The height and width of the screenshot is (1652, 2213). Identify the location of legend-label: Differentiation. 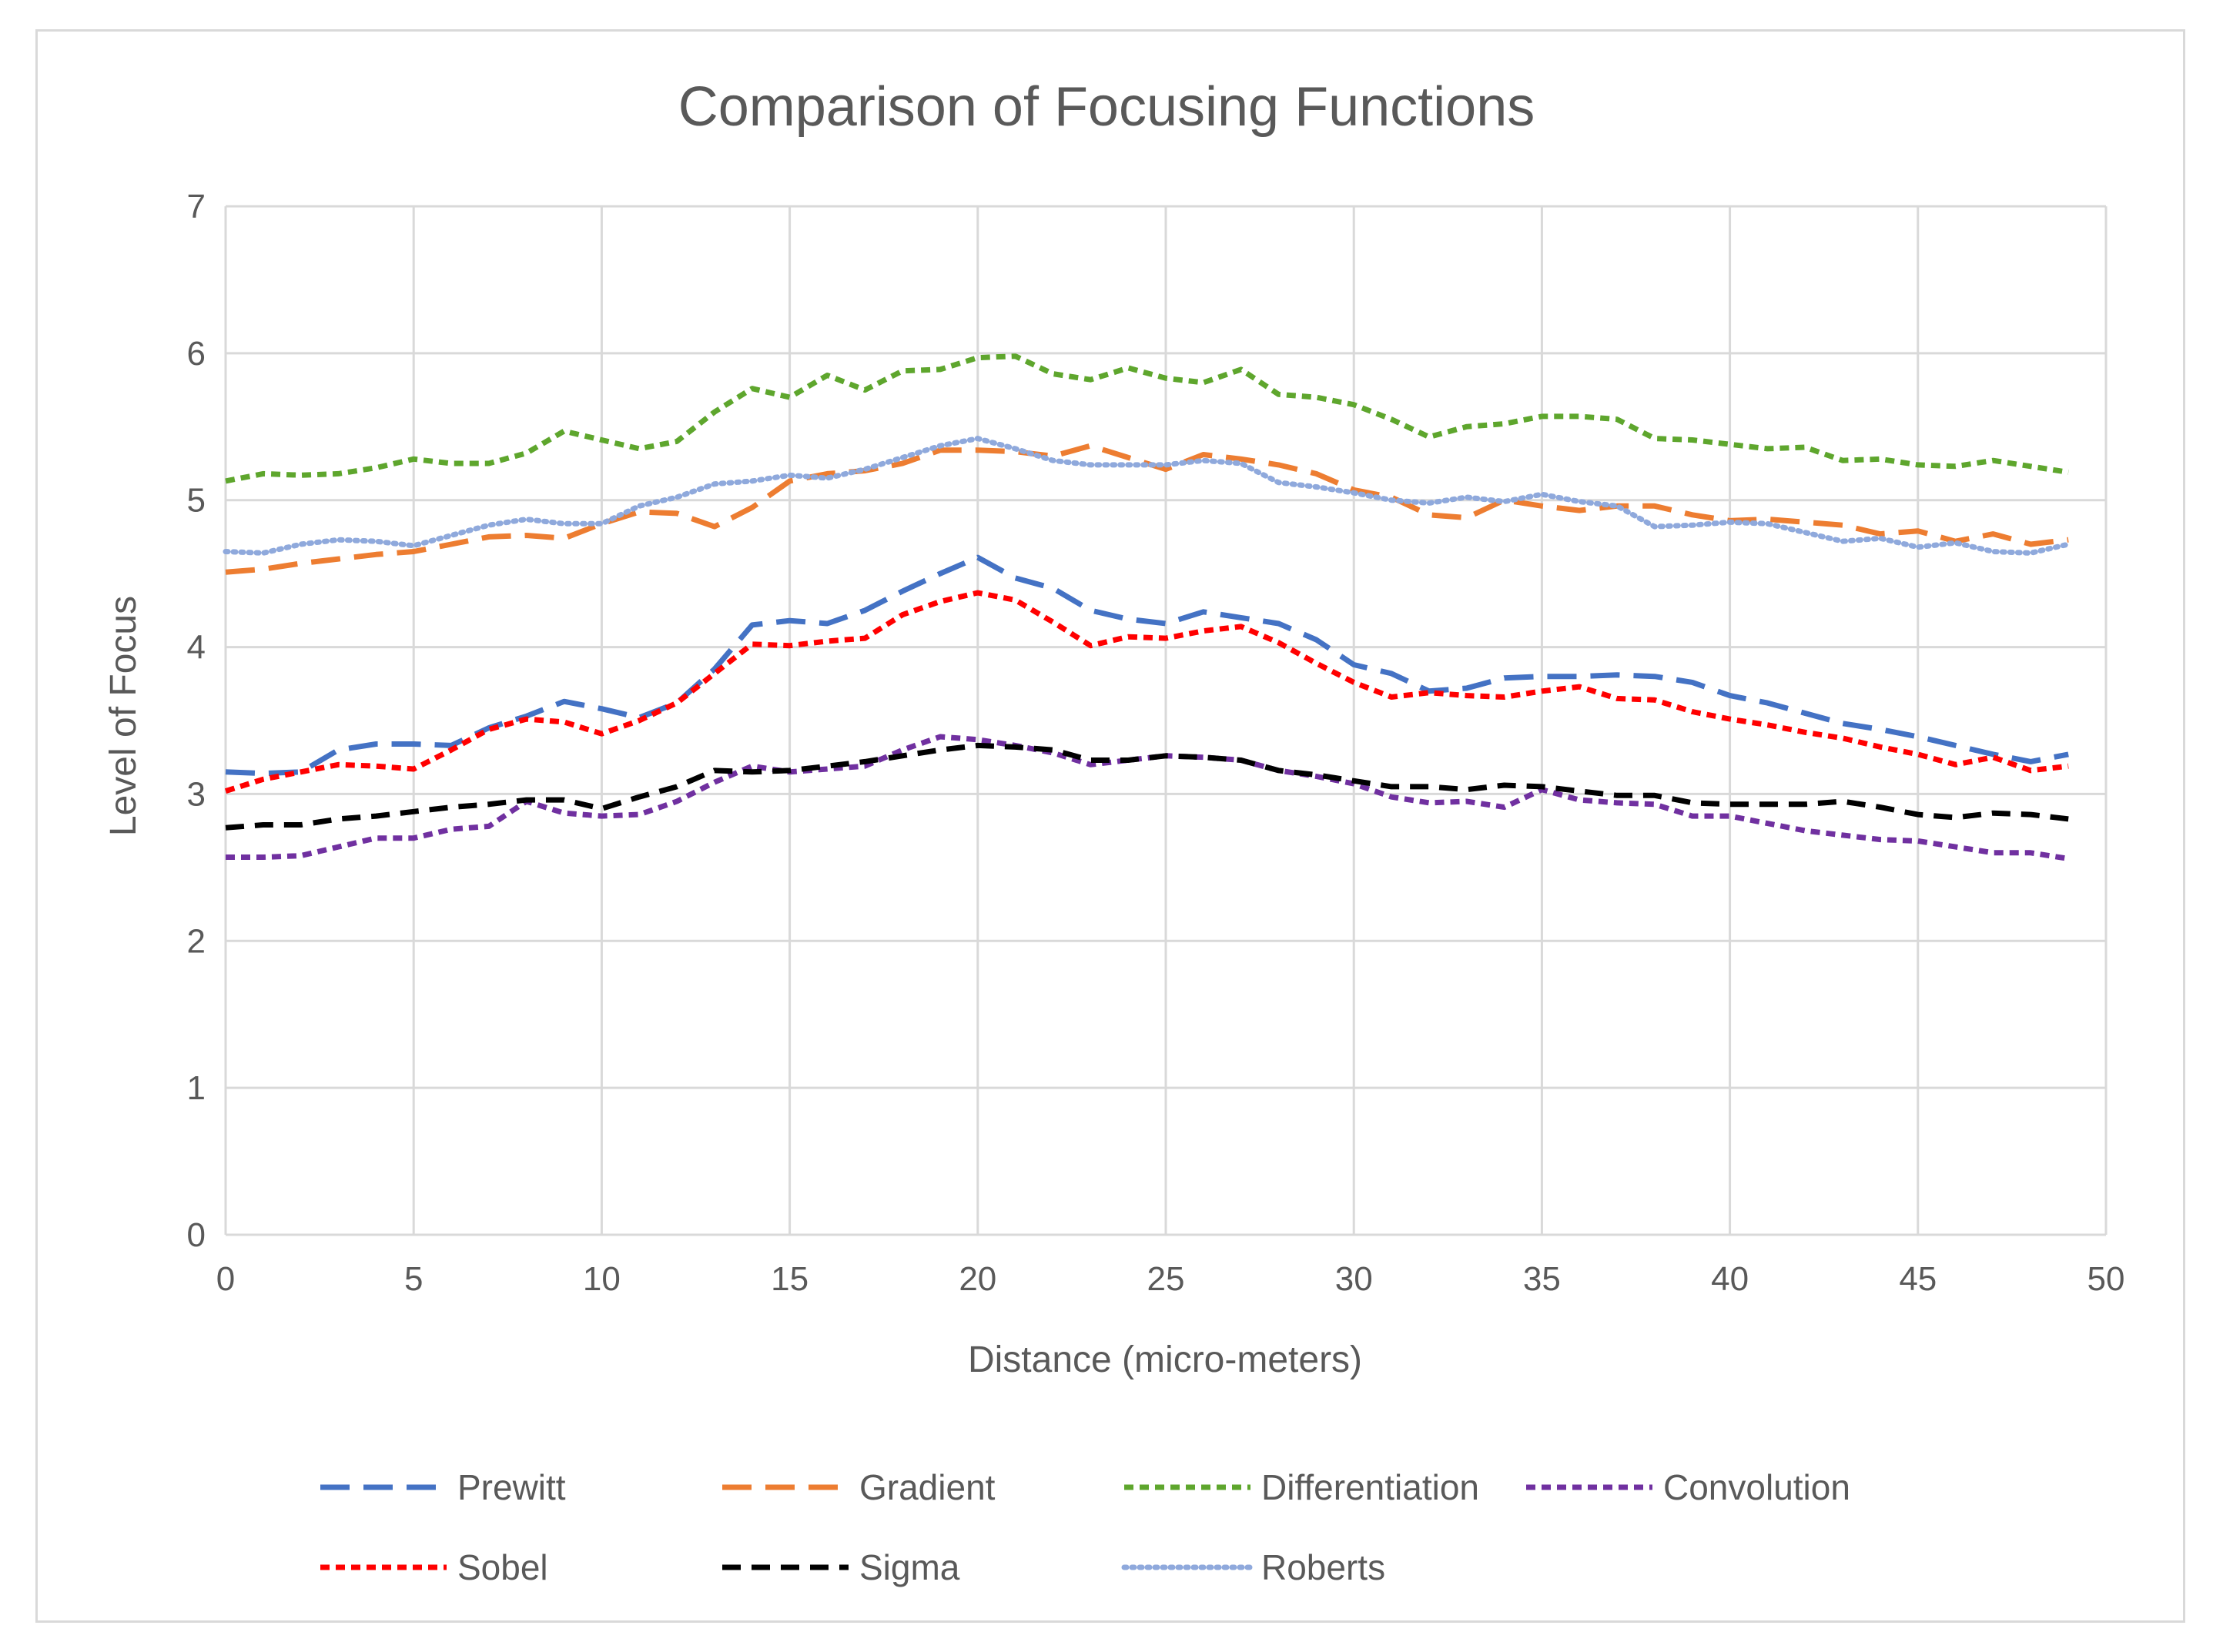
(1370, 1487).